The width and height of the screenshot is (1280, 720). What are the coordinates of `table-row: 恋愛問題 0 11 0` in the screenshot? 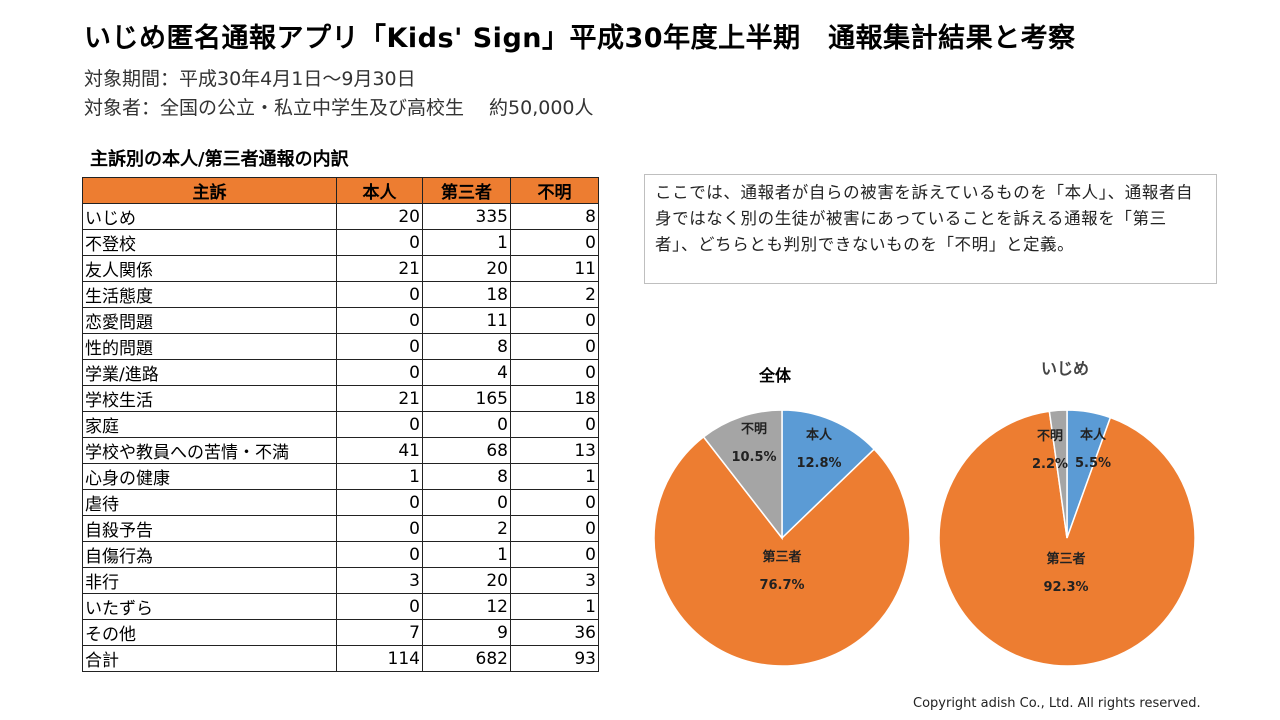 It's located at (340, 320).